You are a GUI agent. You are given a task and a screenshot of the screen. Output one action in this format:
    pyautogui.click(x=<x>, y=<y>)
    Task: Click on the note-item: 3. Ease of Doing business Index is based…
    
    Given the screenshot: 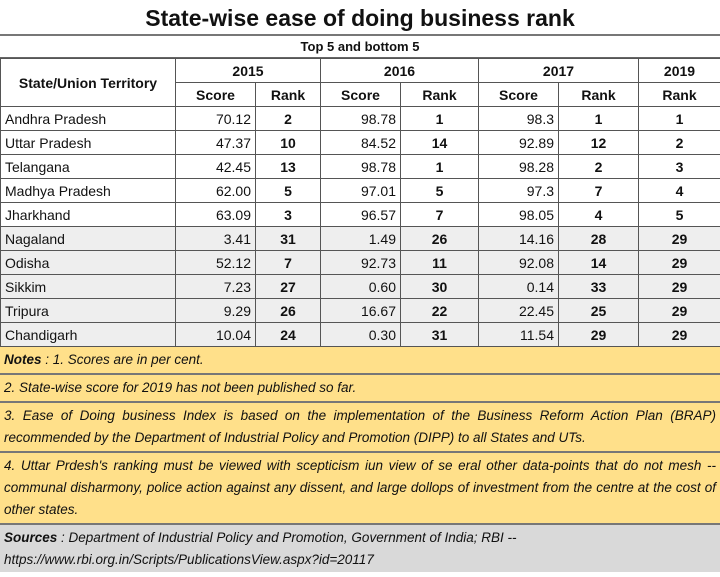 What is the action you would take?
    pyautogui.click(x=360, y=428)
    